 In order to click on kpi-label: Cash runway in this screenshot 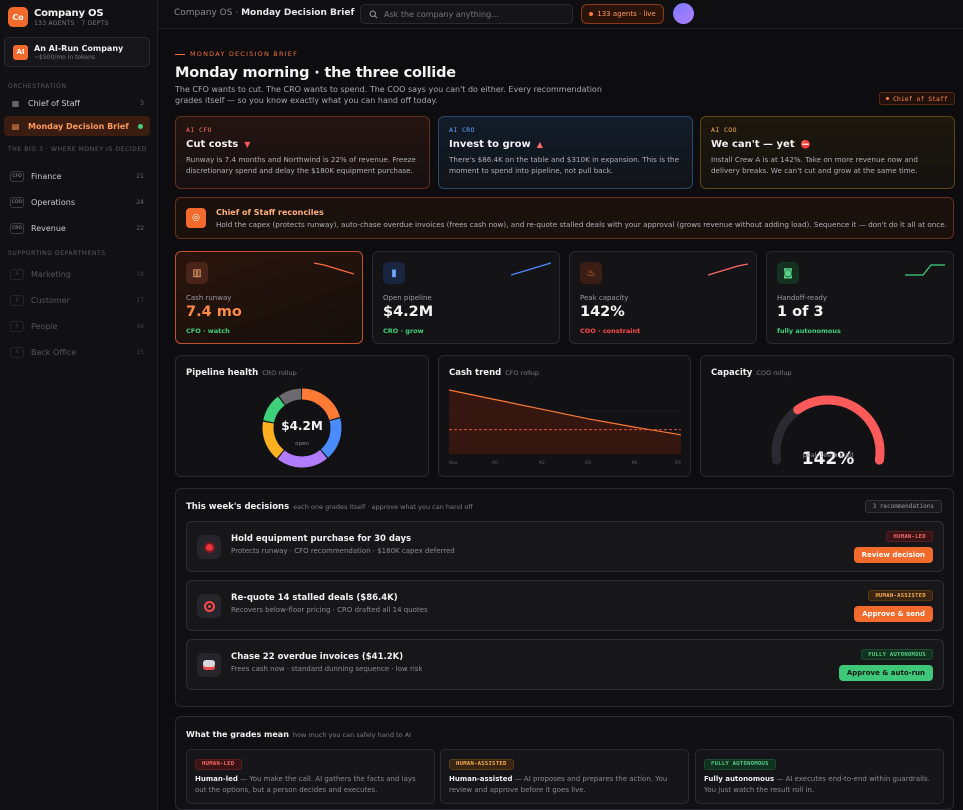, I will do `click(209, 298)`.